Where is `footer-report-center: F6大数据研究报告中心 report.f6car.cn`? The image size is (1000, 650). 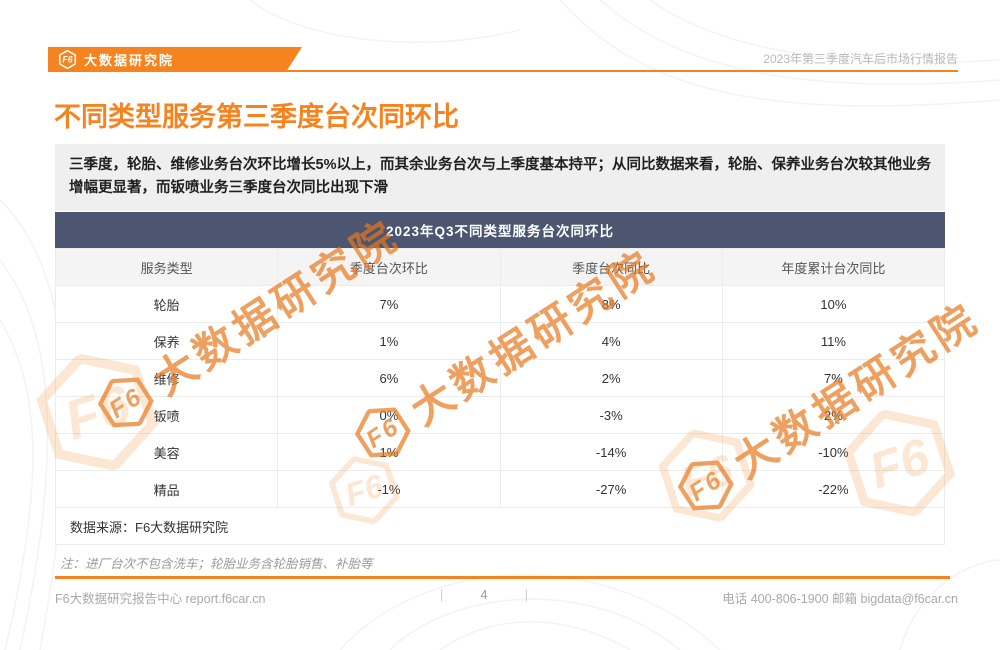 footer-report-center: F6大数据研究报告中心 report.f6car.cn is located at coordinates (160, 599).